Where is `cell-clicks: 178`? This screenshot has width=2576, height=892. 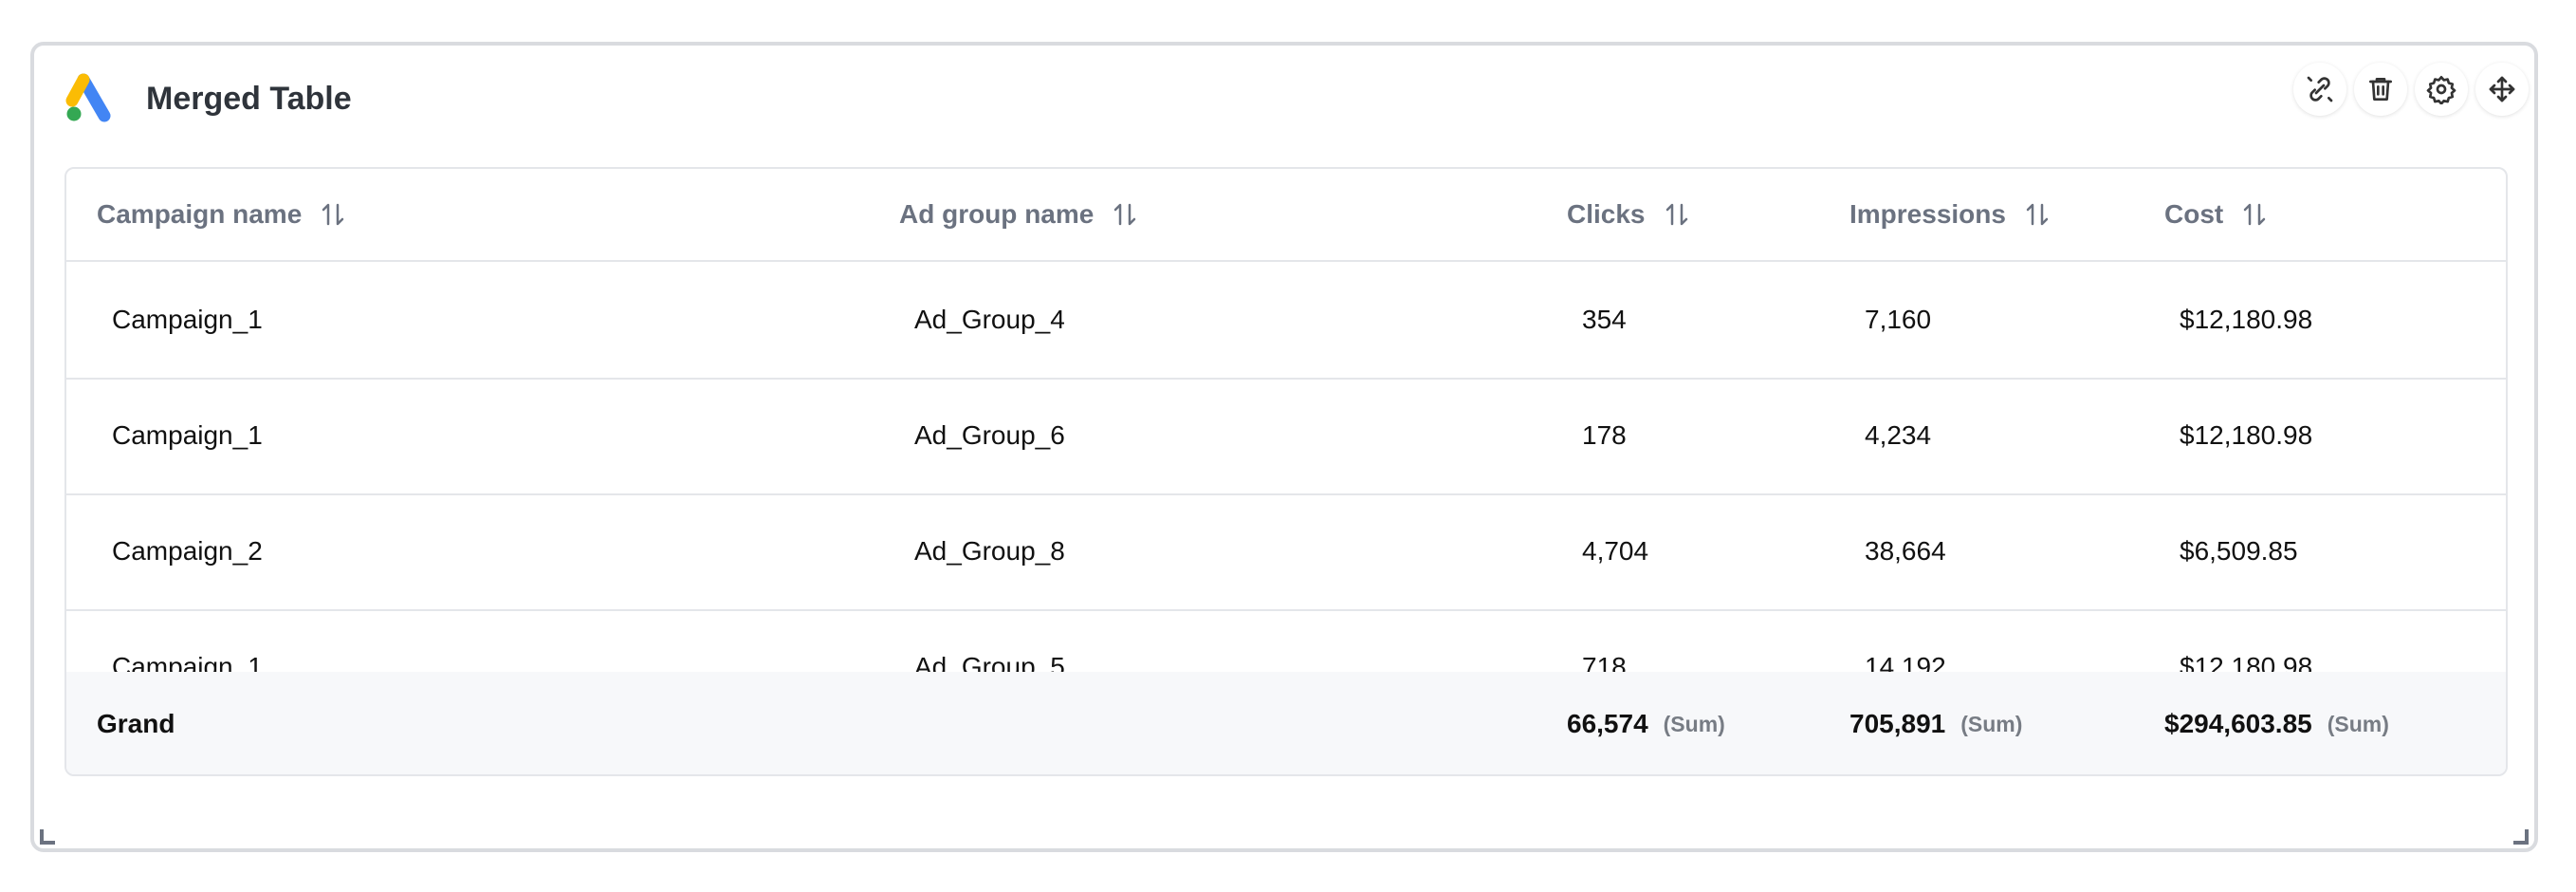 cell-clicks: 178 is located at coordinates (1604, 435).